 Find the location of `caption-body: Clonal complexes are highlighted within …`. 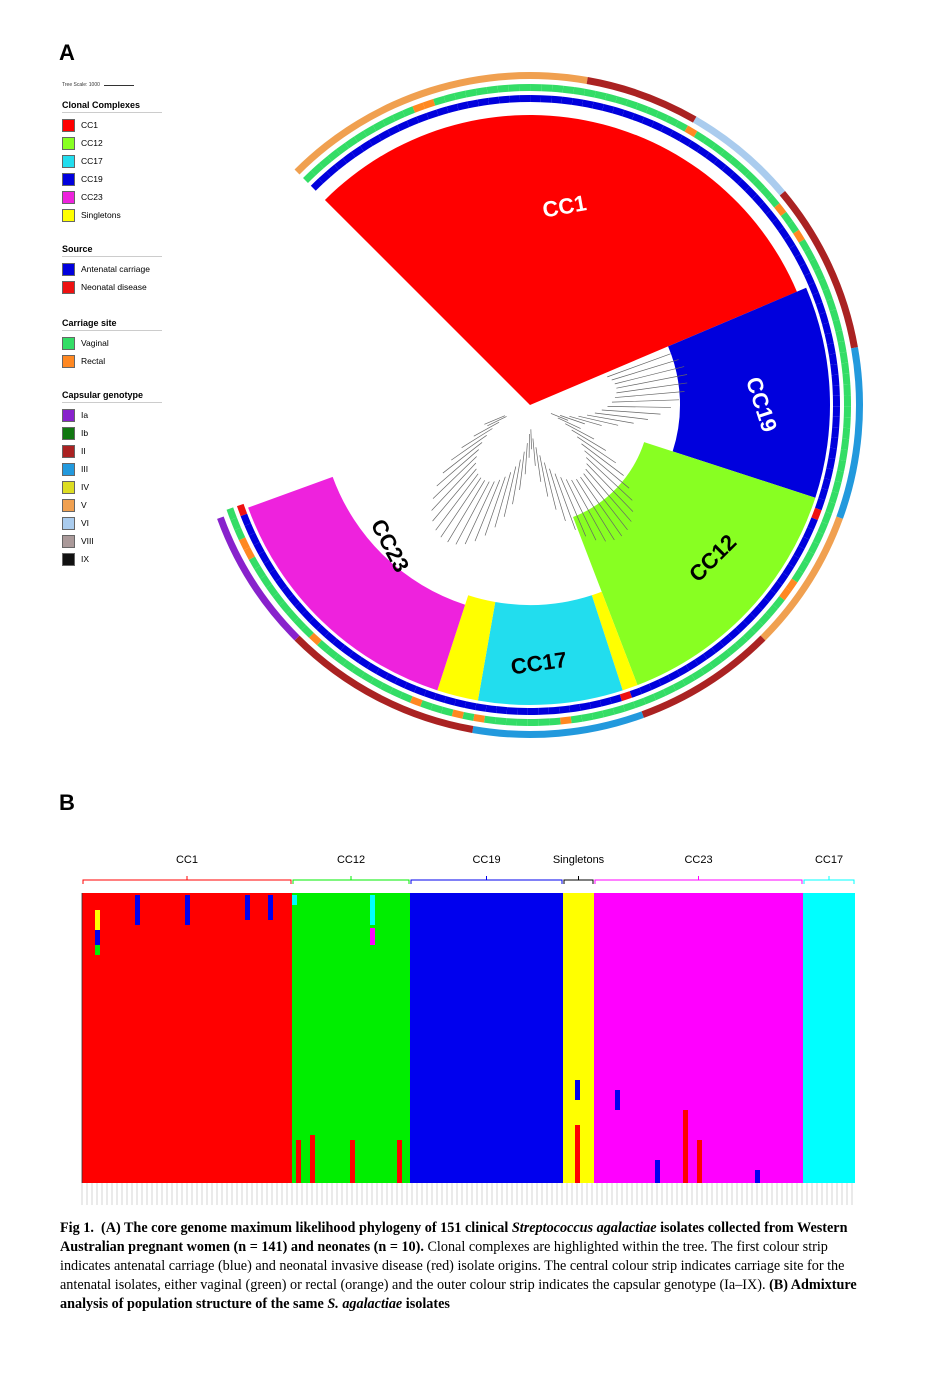

caption-body: Clonal complexes are highlighted within … is located at coordinates (452, 1266).